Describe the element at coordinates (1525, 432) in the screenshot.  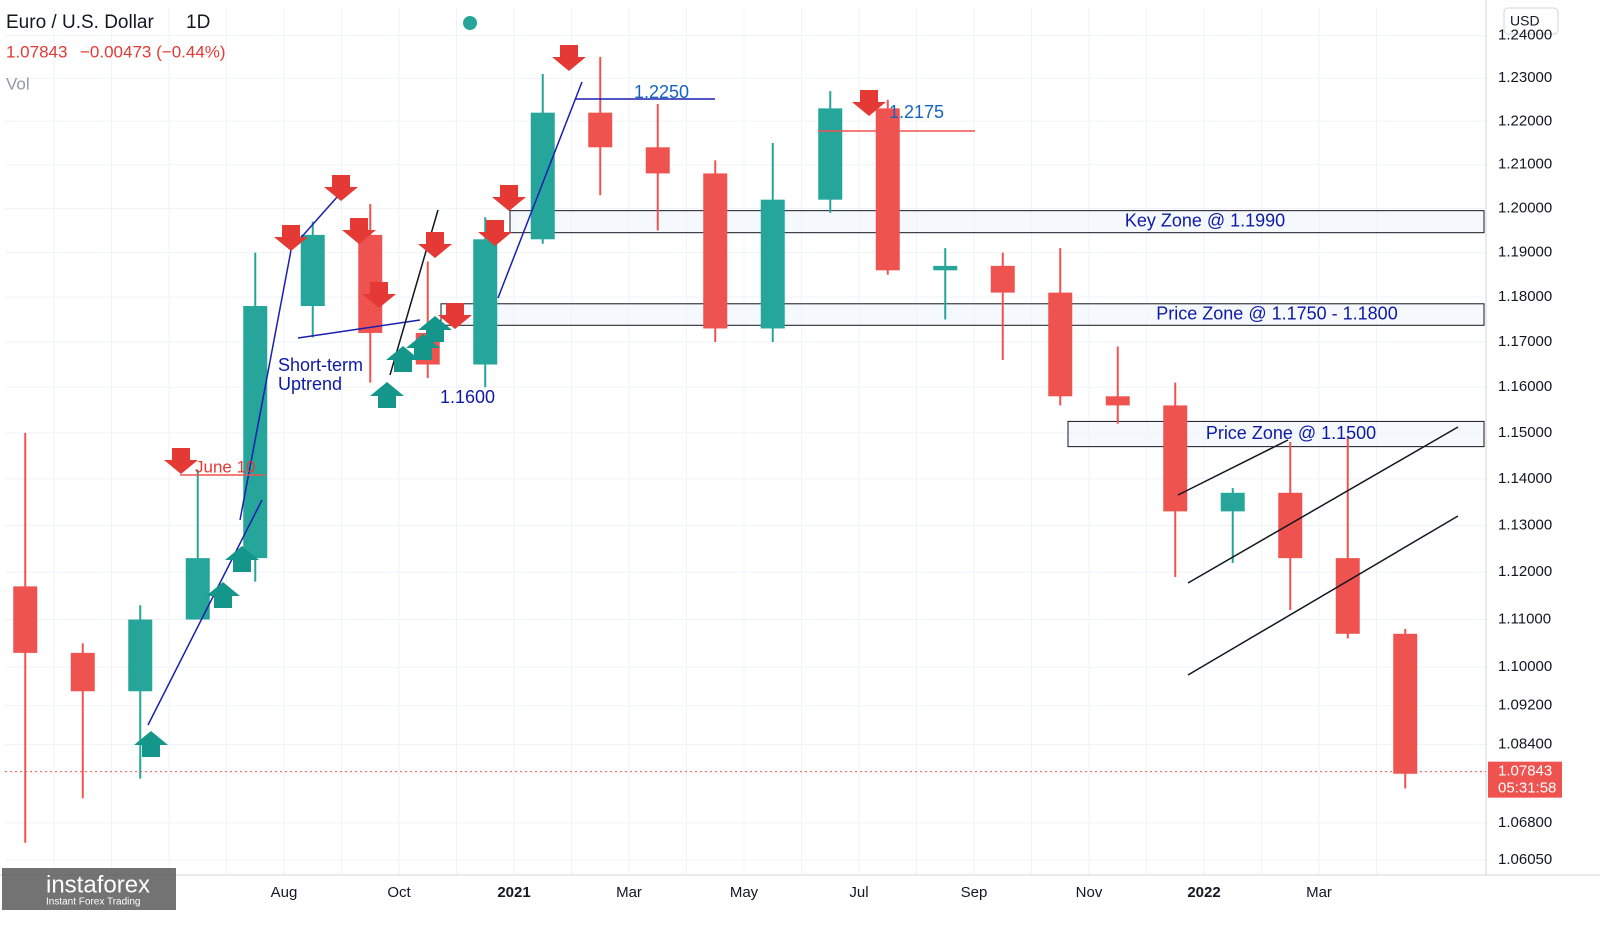
I see `y-tick-label: 1.15000` at that location.